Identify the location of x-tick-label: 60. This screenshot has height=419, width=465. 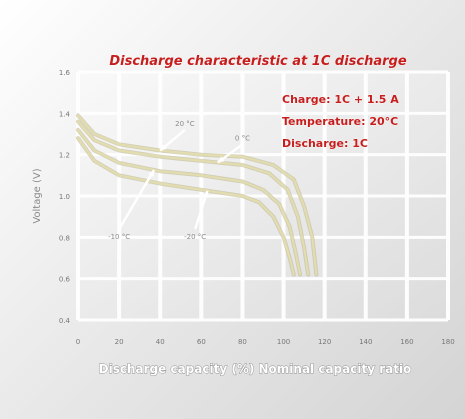
(201, 342).